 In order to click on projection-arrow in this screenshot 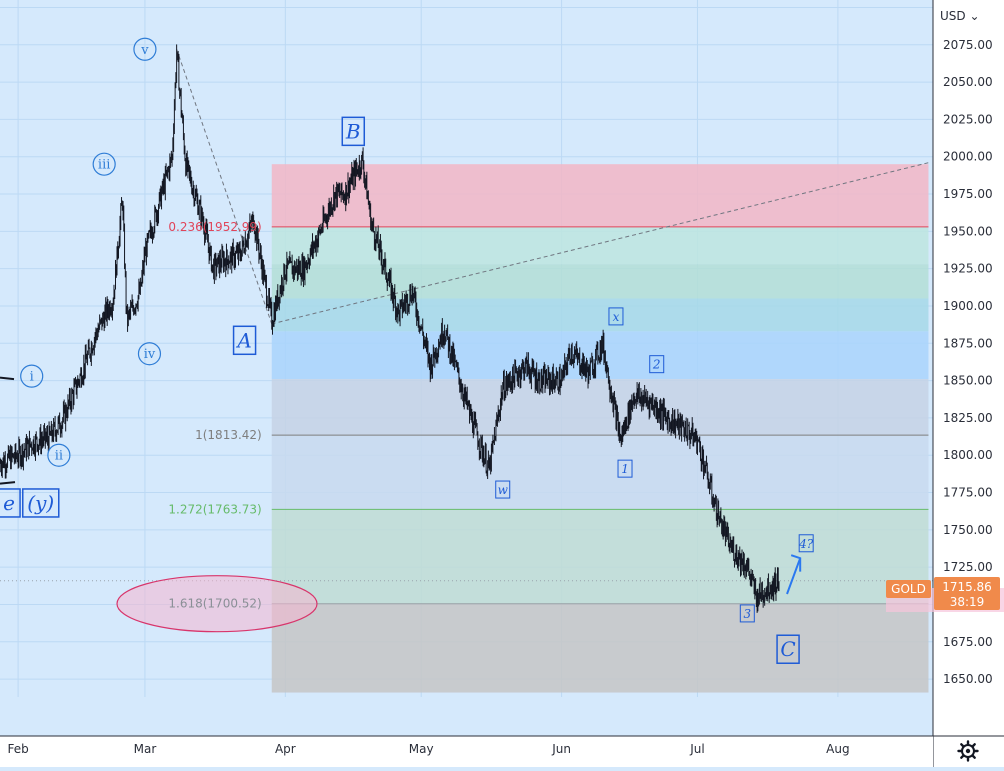, I will do `click(794, 576)`.